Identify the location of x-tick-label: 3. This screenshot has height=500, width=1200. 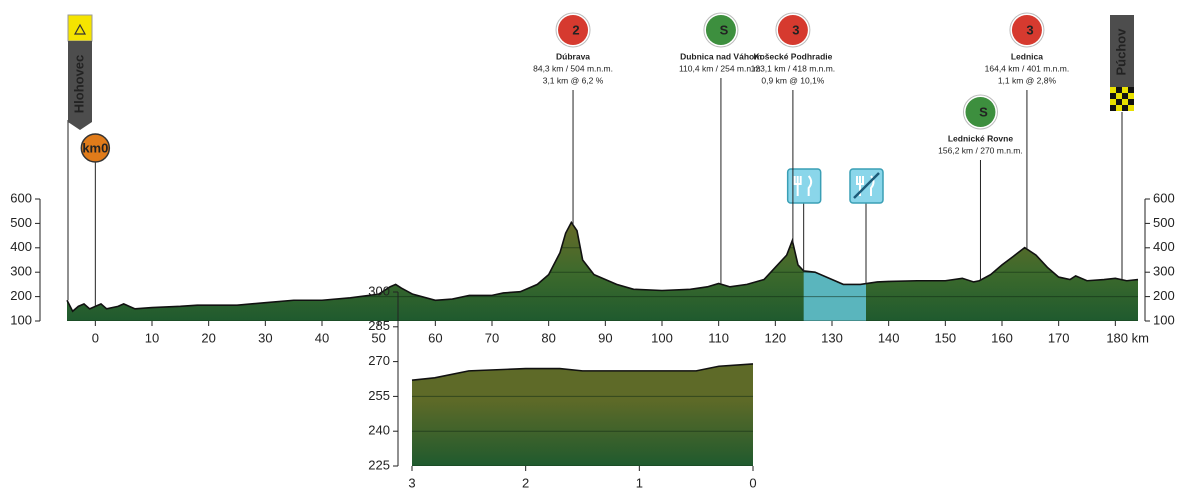
(411, 482).